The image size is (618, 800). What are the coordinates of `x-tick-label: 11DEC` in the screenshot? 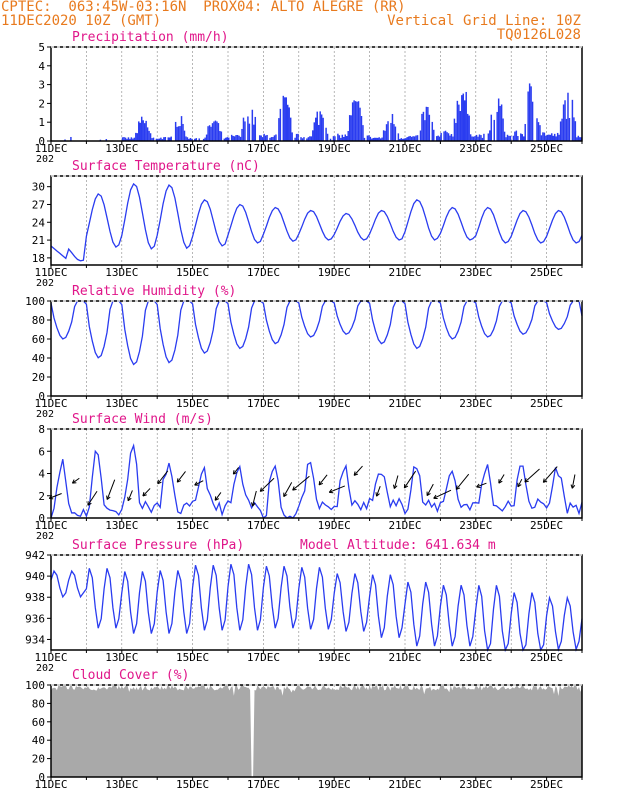 It's located at (50, 272).